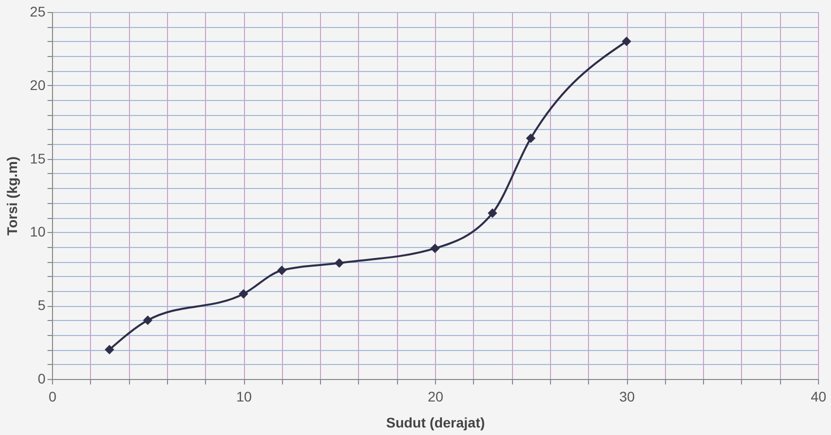 This screenshot has height=435, width=831. I want to click on x-axis-title: Sudut (derajat), so click(435, 422).